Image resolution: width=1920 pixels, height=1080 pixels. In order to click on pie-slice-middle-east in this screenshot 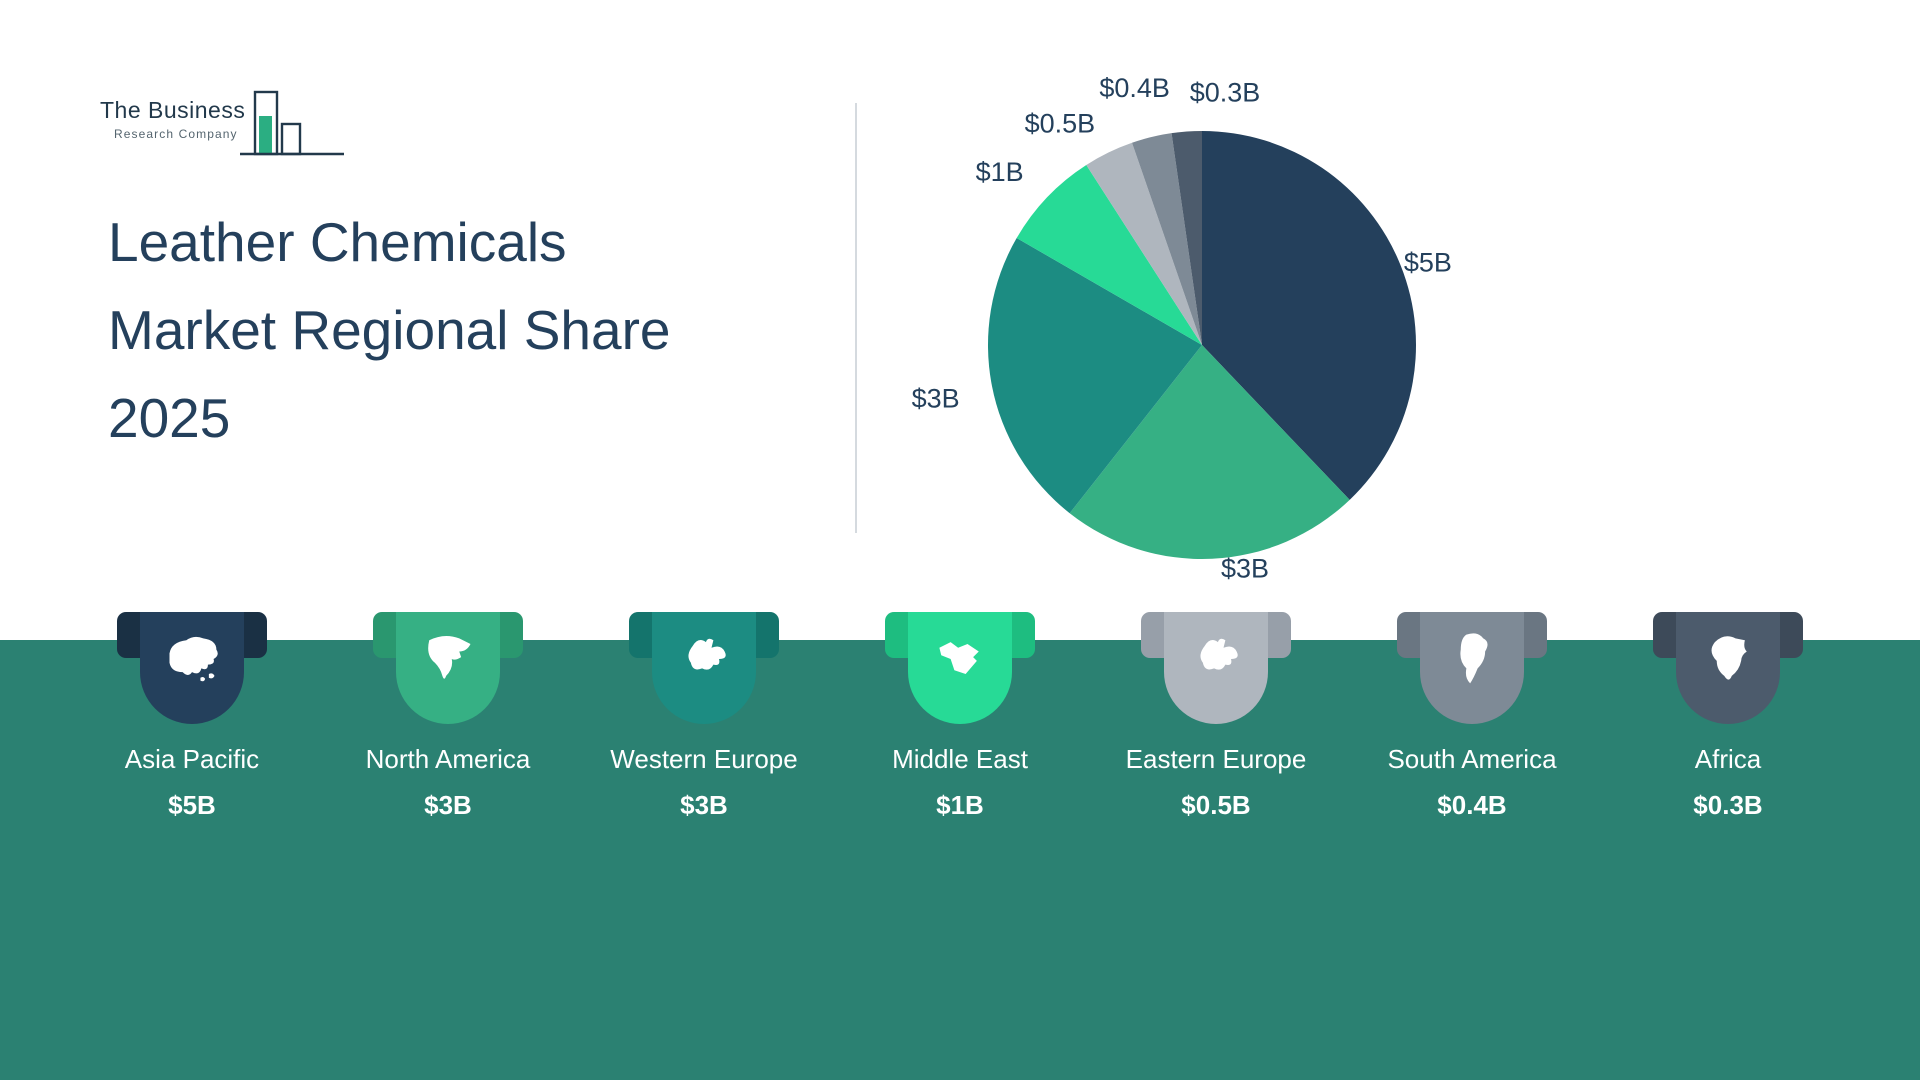, I will do `click(1109, 254)`.